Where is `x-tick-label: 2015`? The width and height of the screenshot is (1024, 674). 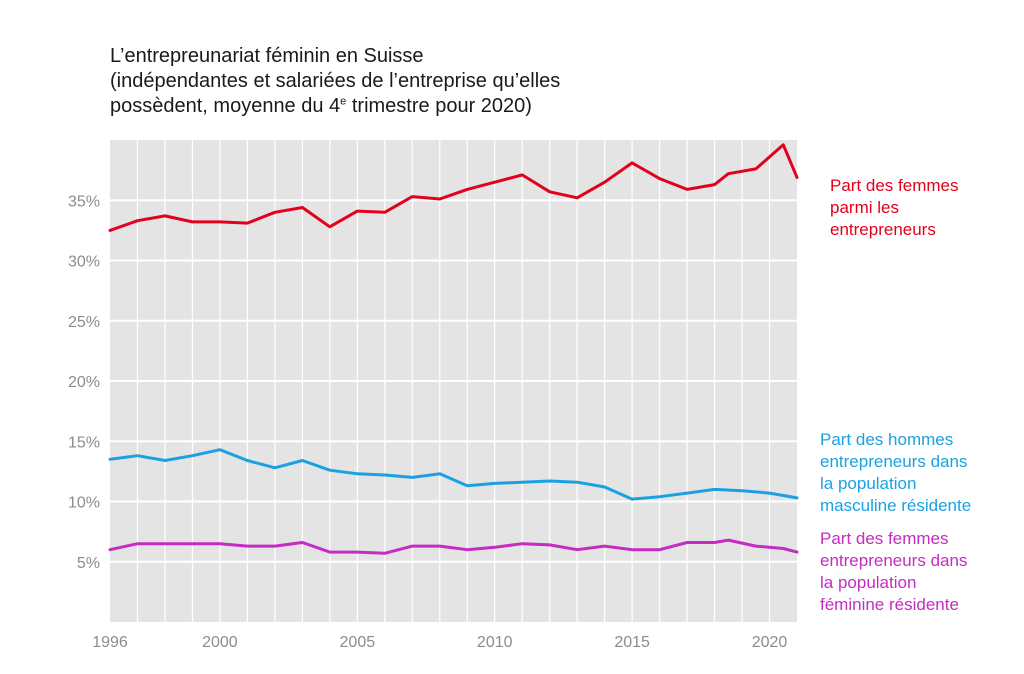 x-tick-label: 2015 is located at coordinates (632, 642).